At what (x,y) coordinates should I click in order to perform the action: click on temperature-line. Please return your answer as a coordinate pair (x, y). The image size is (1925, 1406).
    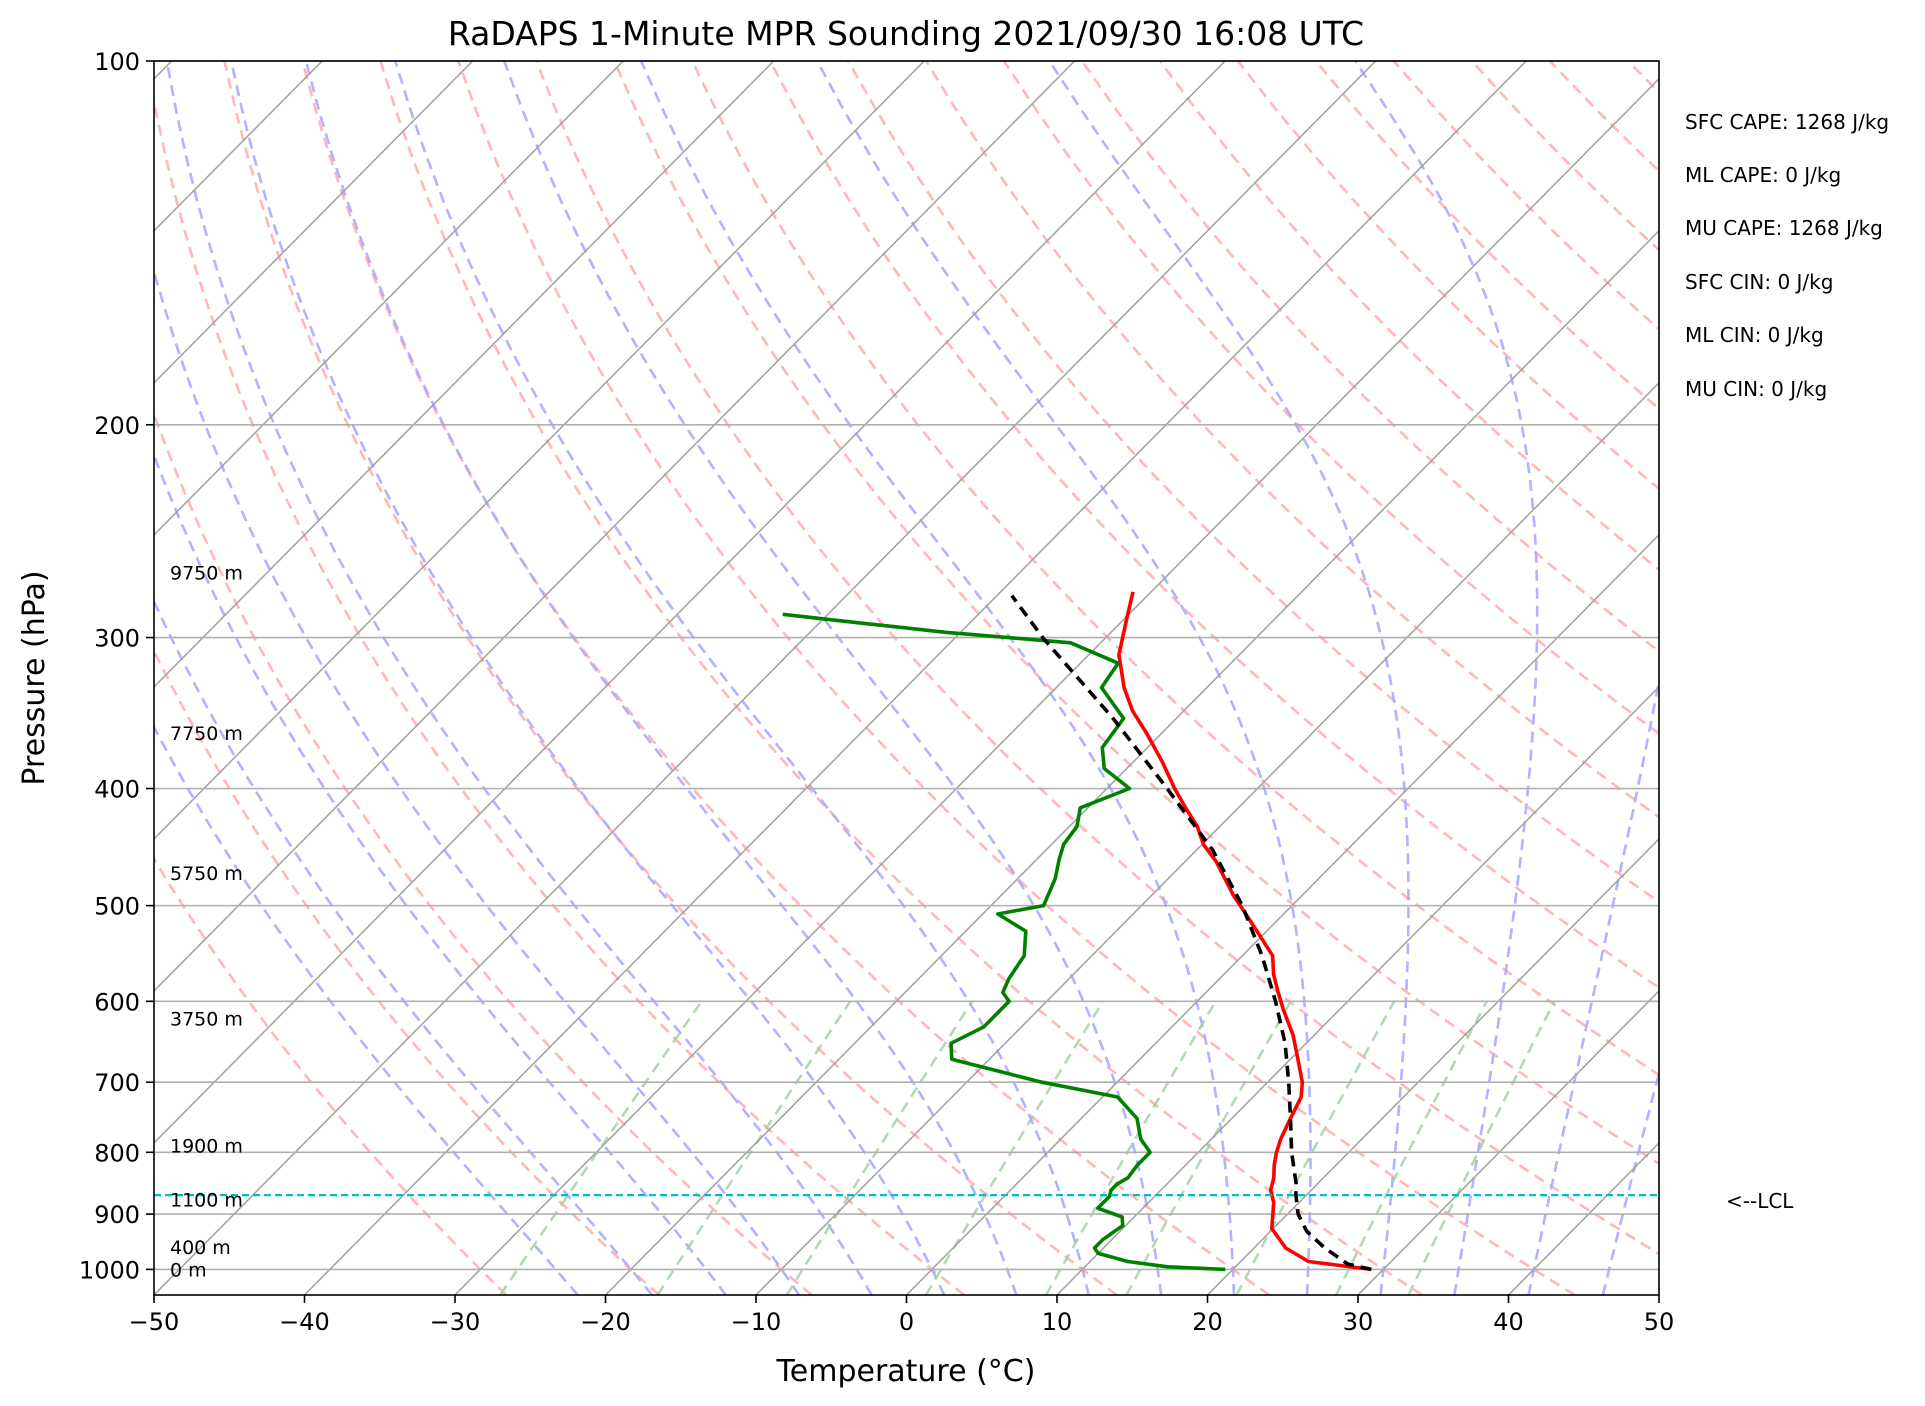
    Looking at the image, I should click on (1244, 931).